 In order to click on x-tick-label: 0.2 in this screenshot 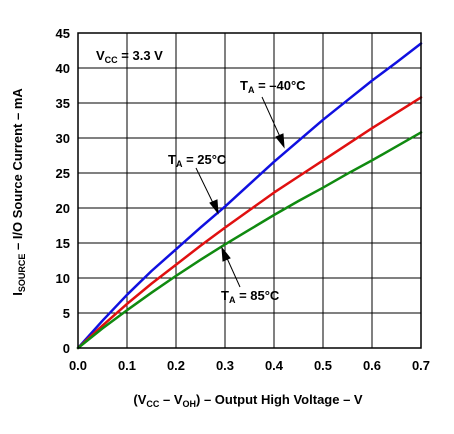, I will do `click(176, 365)`.